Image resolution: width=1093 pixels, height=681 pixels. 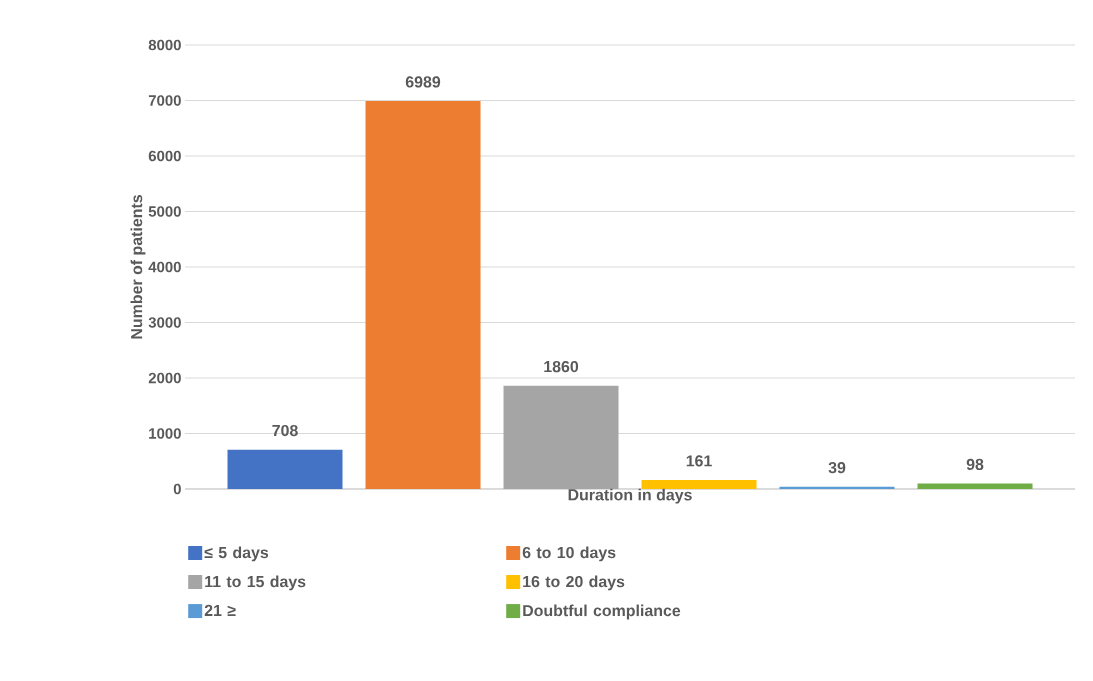 I want to click on y-tick-label: 6000, so click(x=164, y=156).